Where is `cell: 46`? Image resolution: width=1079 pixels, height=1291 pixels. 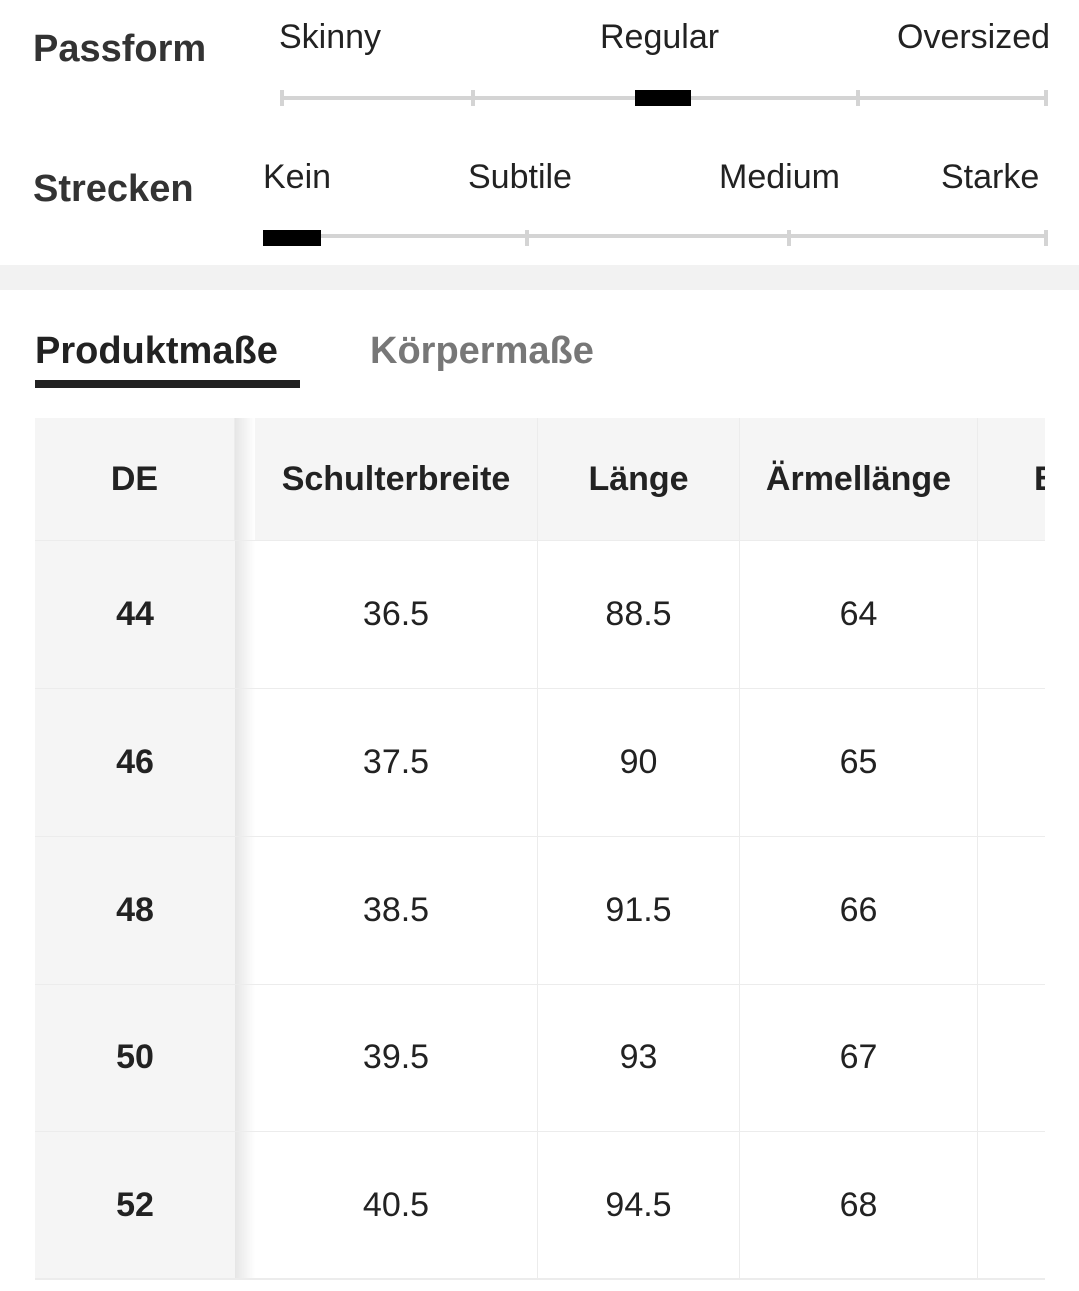
cell: 46 is located at coordinates (135, 761).